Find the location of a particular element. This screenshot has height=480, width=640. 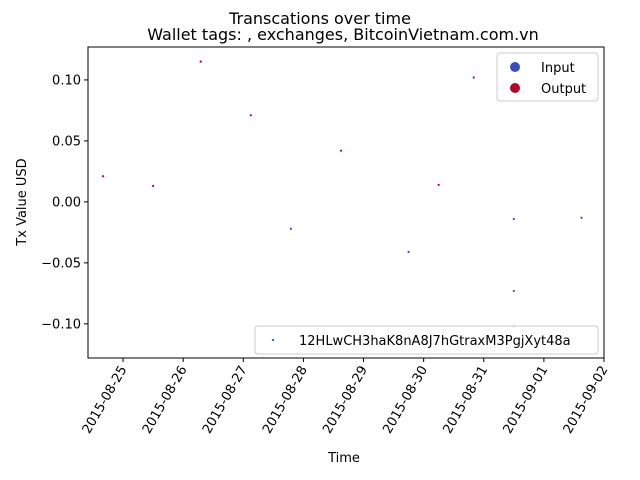

legend-label: Output is located at coordinates (563, 89).